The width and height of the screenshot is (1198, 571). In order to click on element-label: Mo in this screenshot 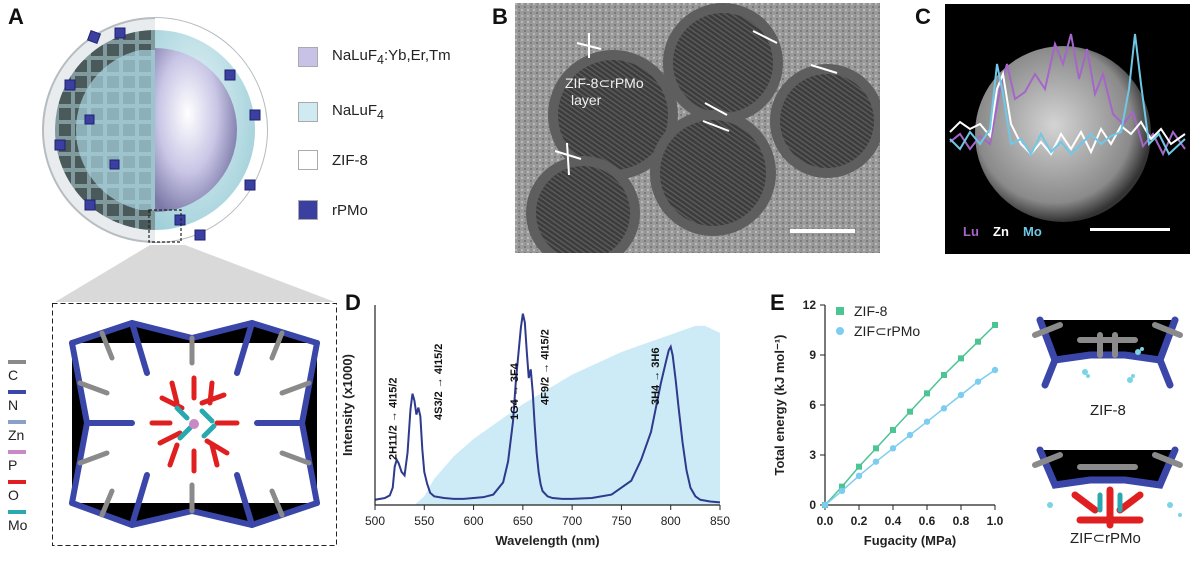, I will do `click(18, 525)`.